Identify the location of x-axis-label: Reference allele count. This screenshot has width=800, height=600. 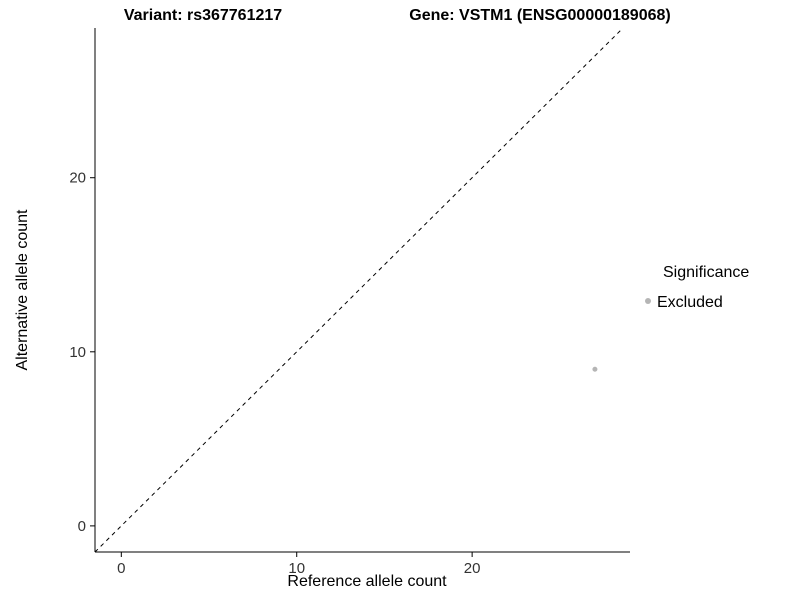
(367, 581).